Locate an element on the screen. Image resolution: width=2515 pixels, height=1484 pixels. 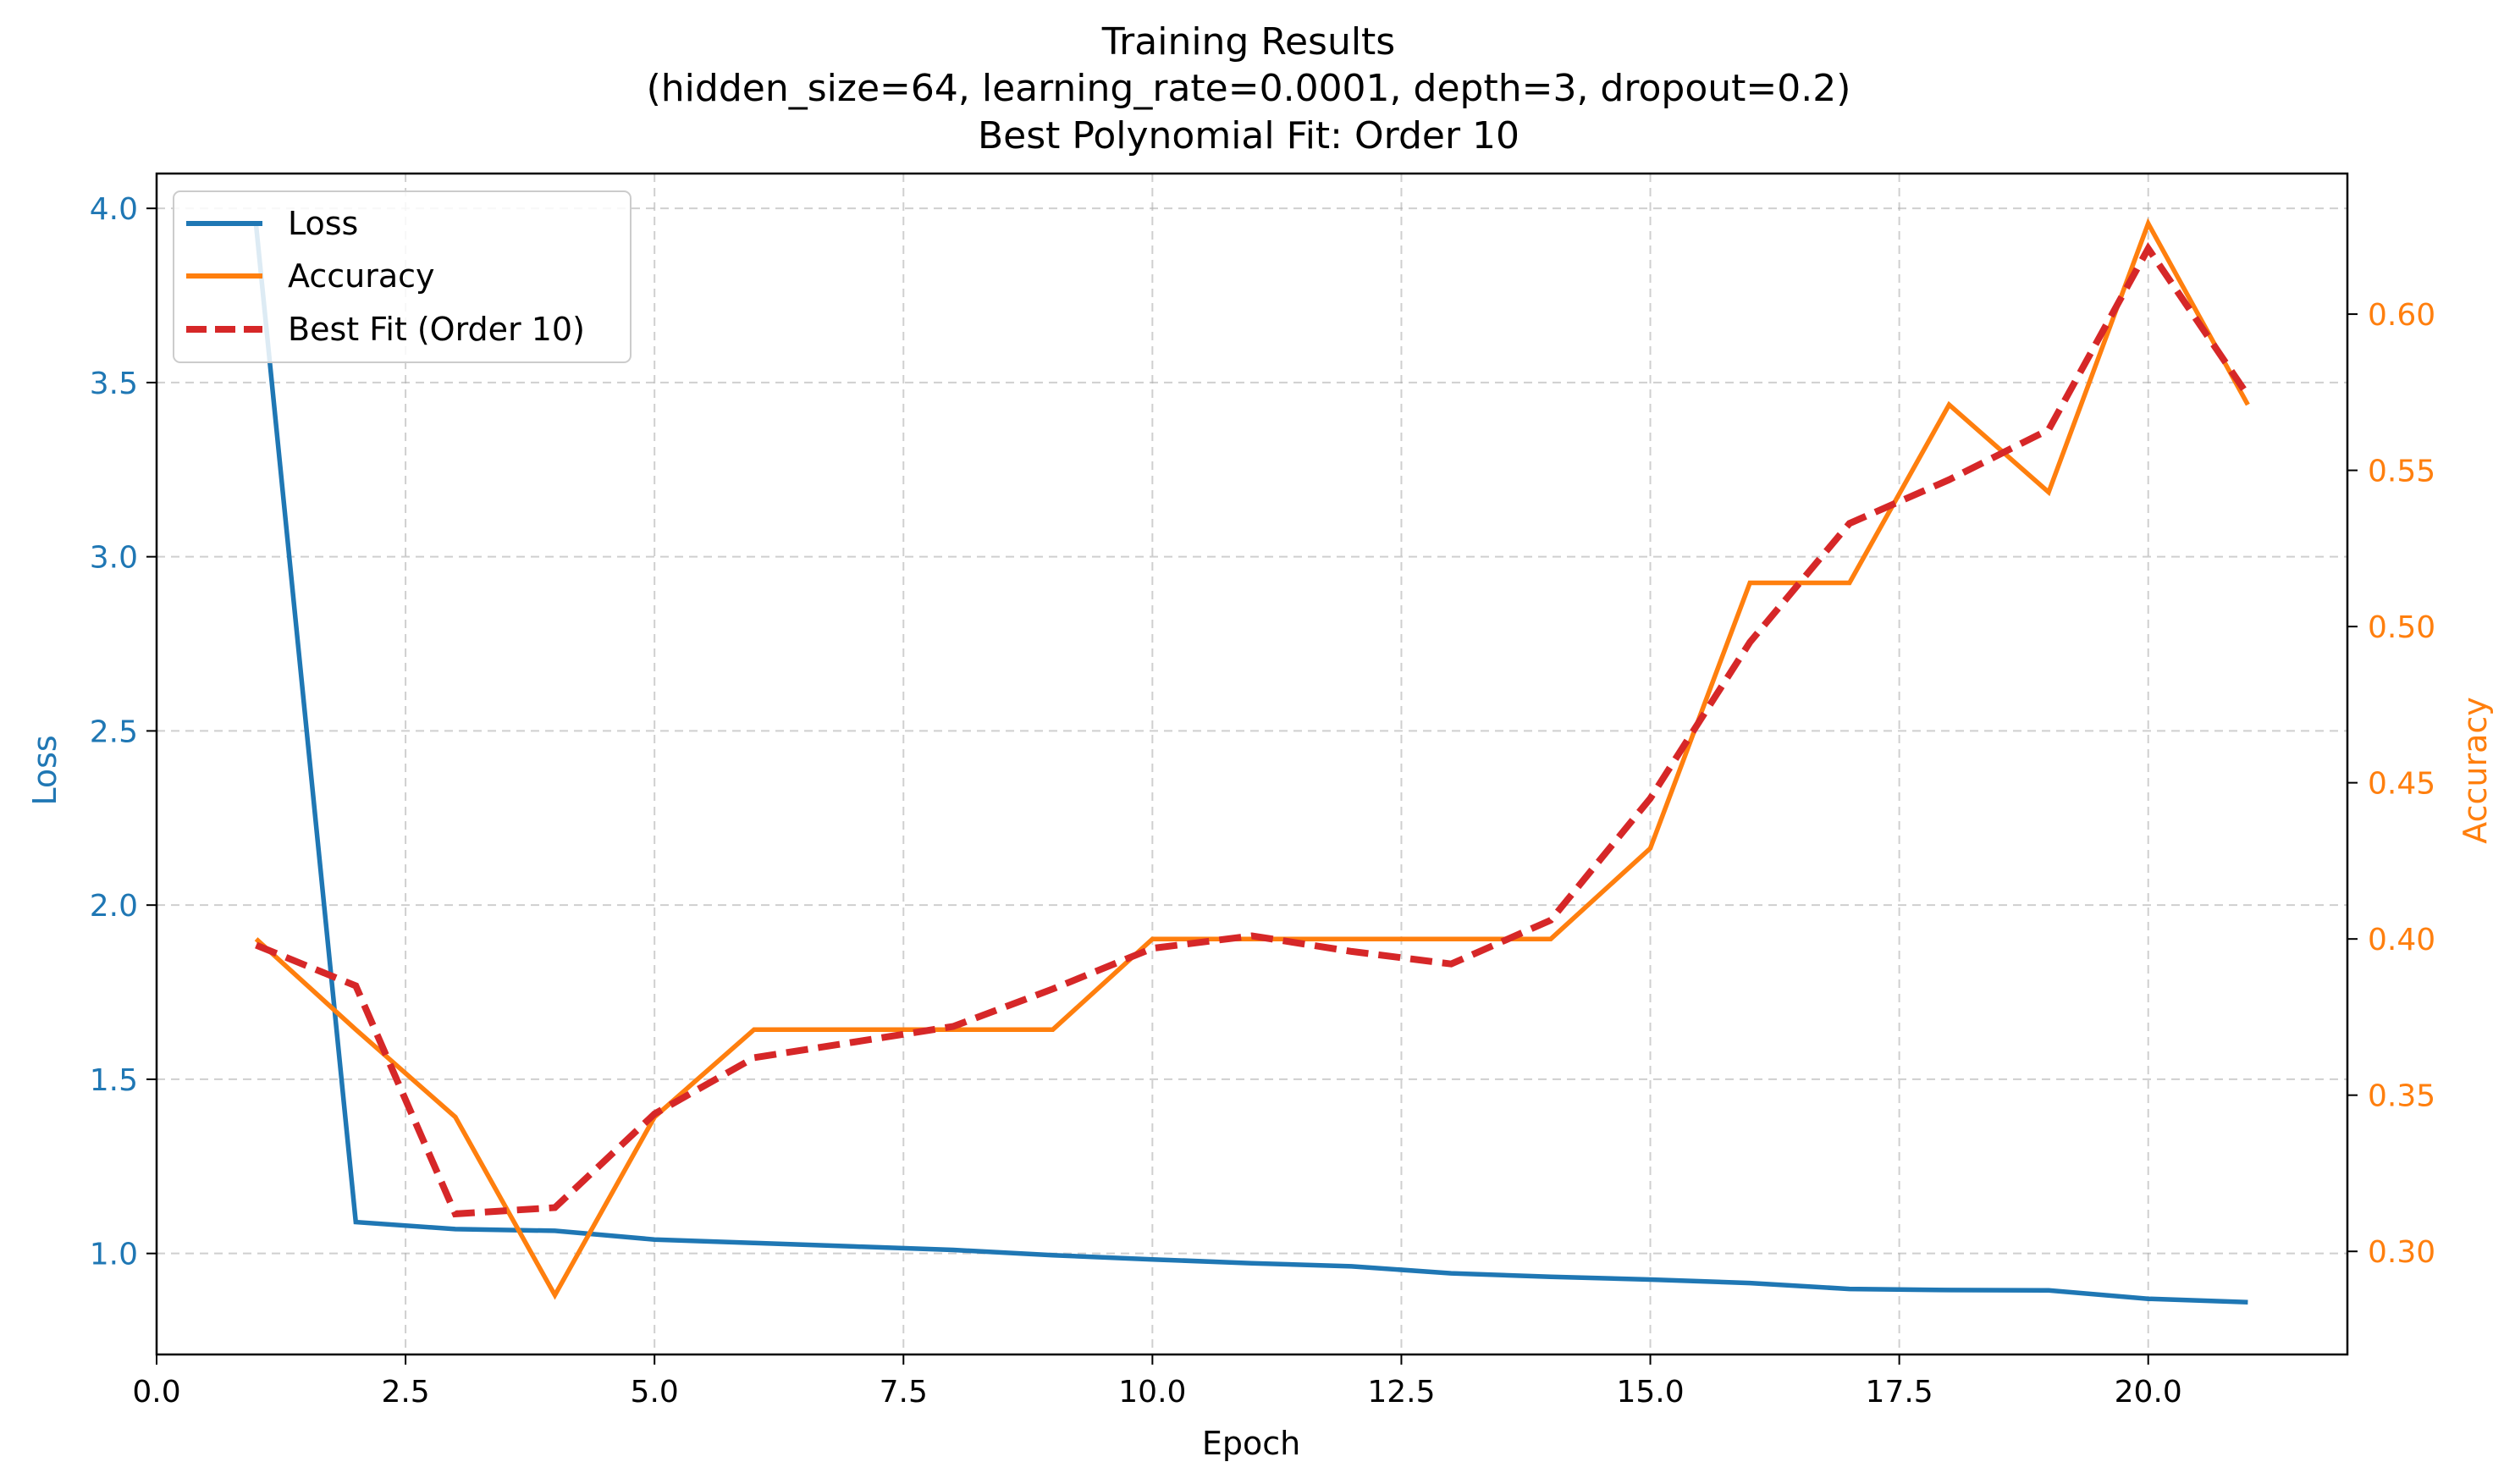
legend-frame is located at coordinates (402, 276).